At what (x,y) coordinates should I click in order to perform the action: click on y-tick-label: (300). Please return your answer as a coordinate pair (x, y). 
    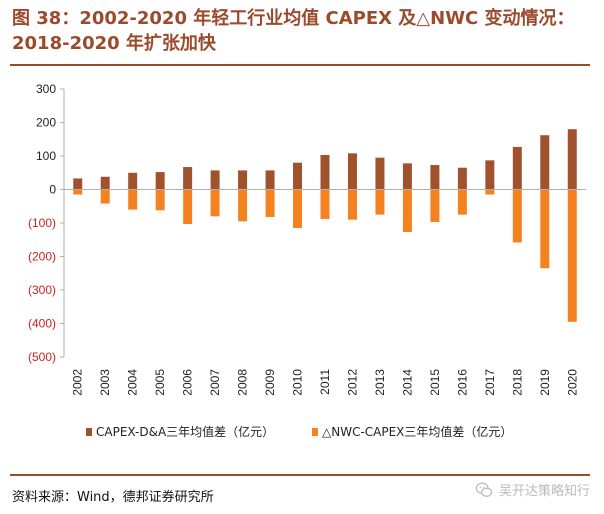
    Looking at the image, I should click on (42, 290).